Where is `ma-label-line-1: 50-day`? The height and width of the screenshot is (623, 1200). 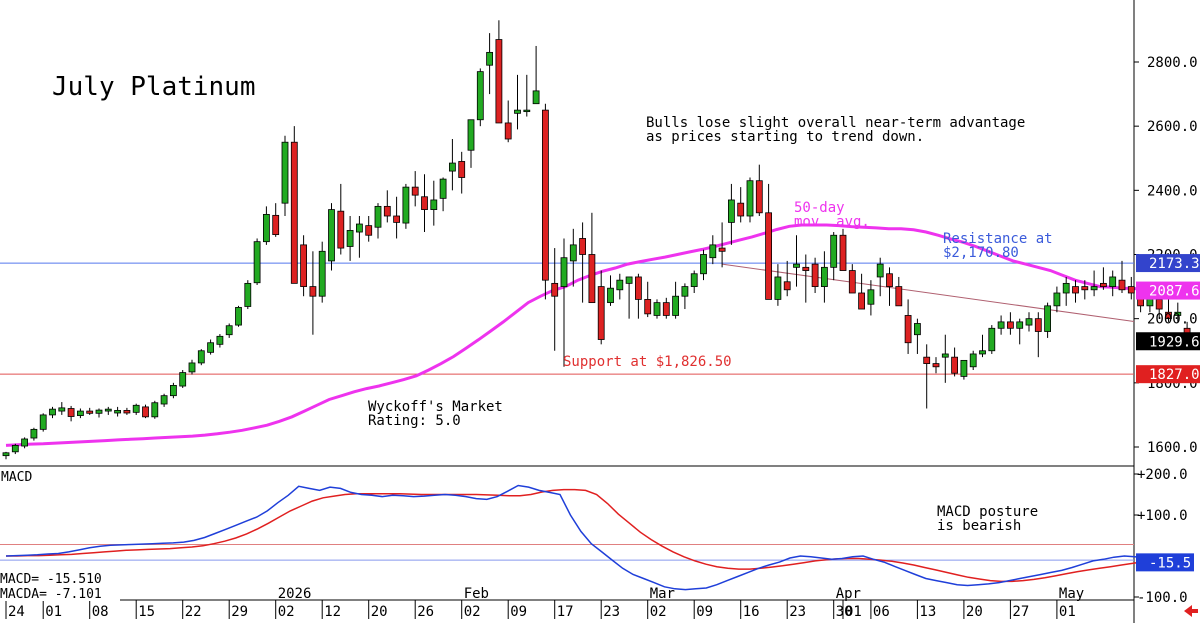
ma-label-line-1: 50-day is located at coordinates (819, 208).